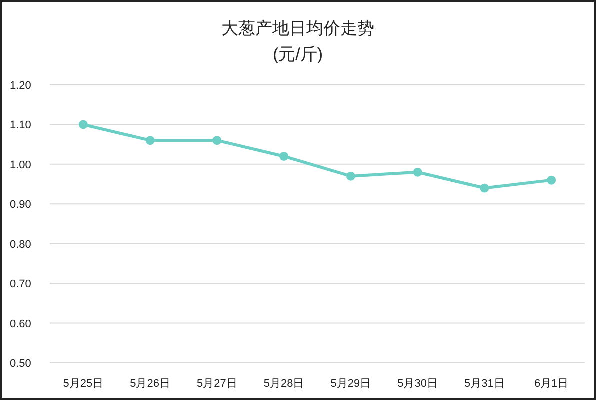 This screenshot has width=596, height=400. What do you see at coordinates (21, 364) in the screenshot?
I see `y-tick-label: 0.50` at bounding box center [21, 364].